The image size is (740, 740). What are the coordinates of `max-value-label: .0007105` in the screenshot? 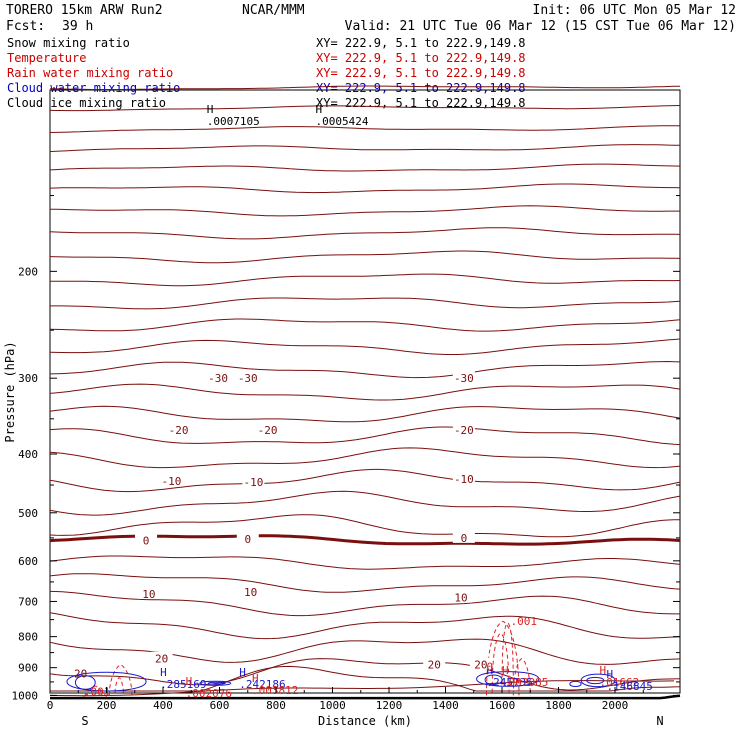 It's located at (233, 121).